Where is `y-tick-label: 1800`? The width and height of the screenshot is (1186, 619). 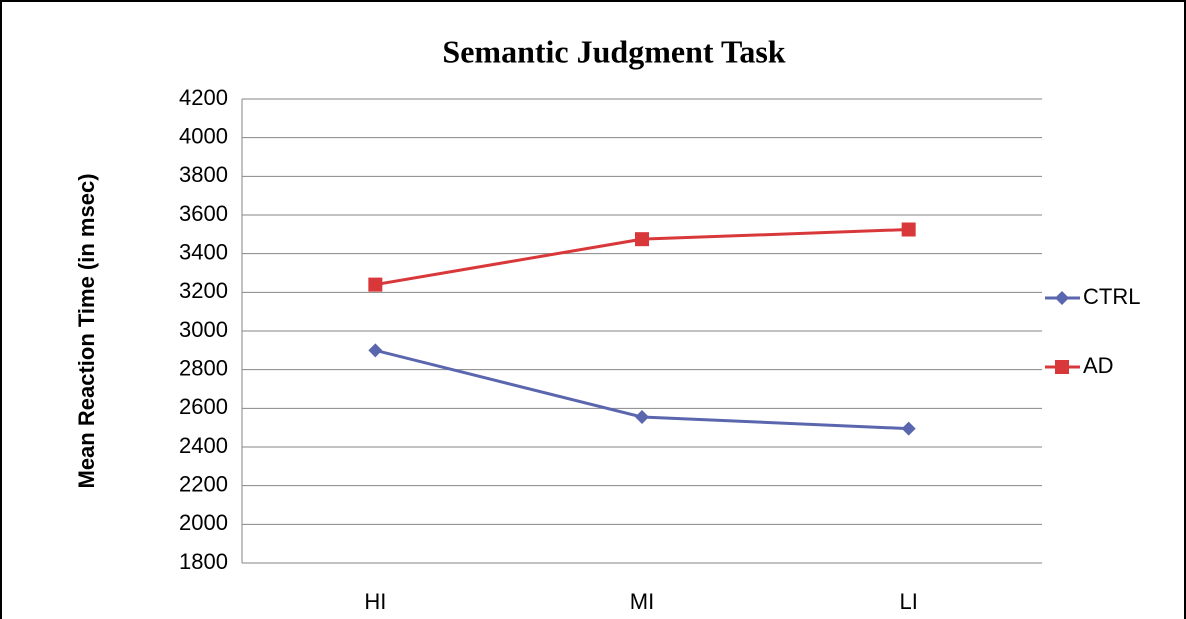 y-tick-label: 1800 is located at coordinates (203, 561).